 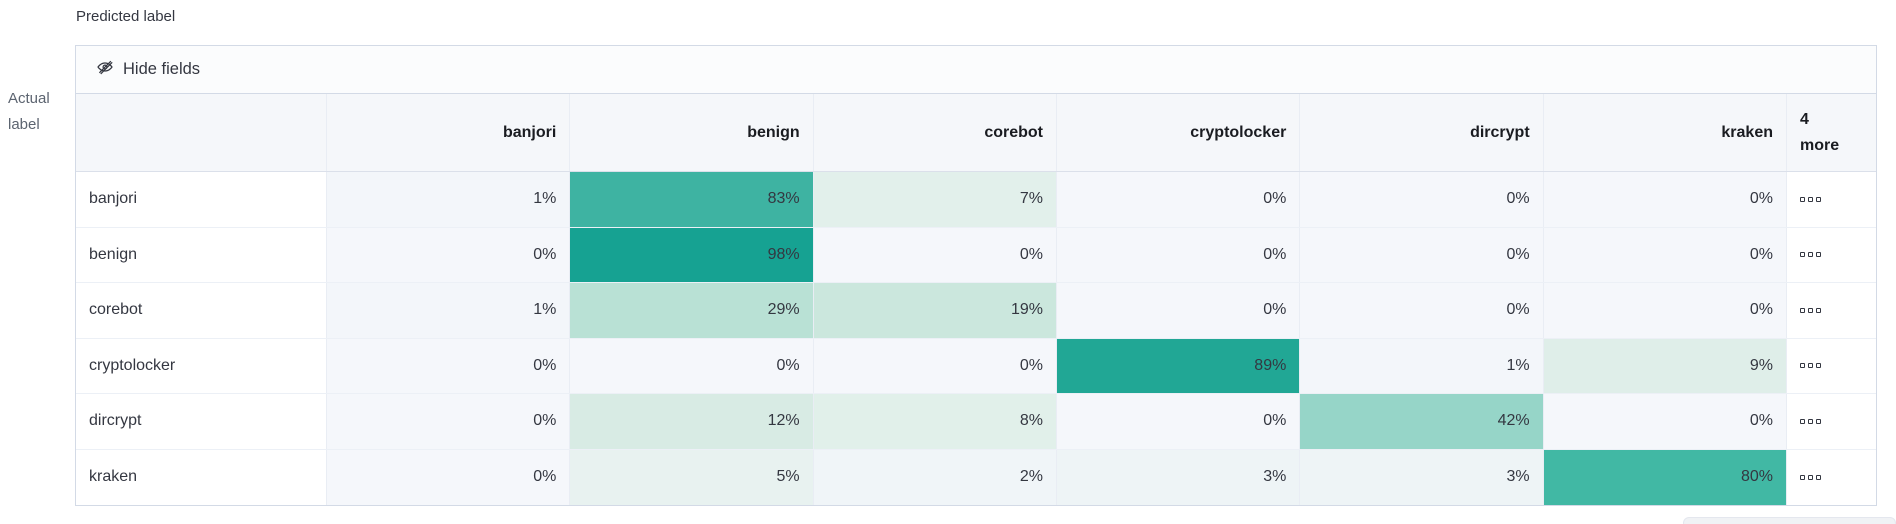 I want to click on column-header-banjori: banjori, so click(x=447, y=132).